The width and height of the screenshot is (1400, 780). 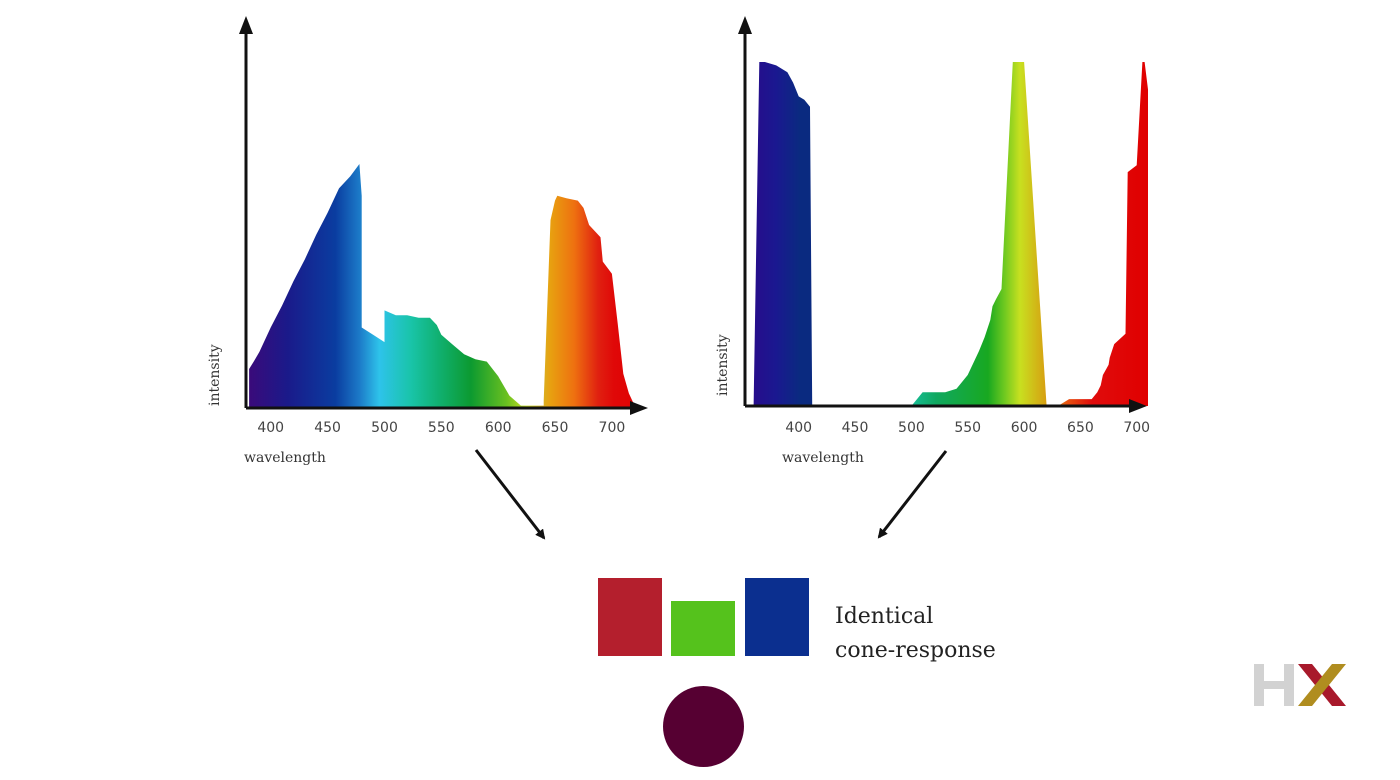 What do you see at coordinates (823, 458) in the screenshot?
I see `x-axis-label-2: wavelength` at bounding box center [823, 458].